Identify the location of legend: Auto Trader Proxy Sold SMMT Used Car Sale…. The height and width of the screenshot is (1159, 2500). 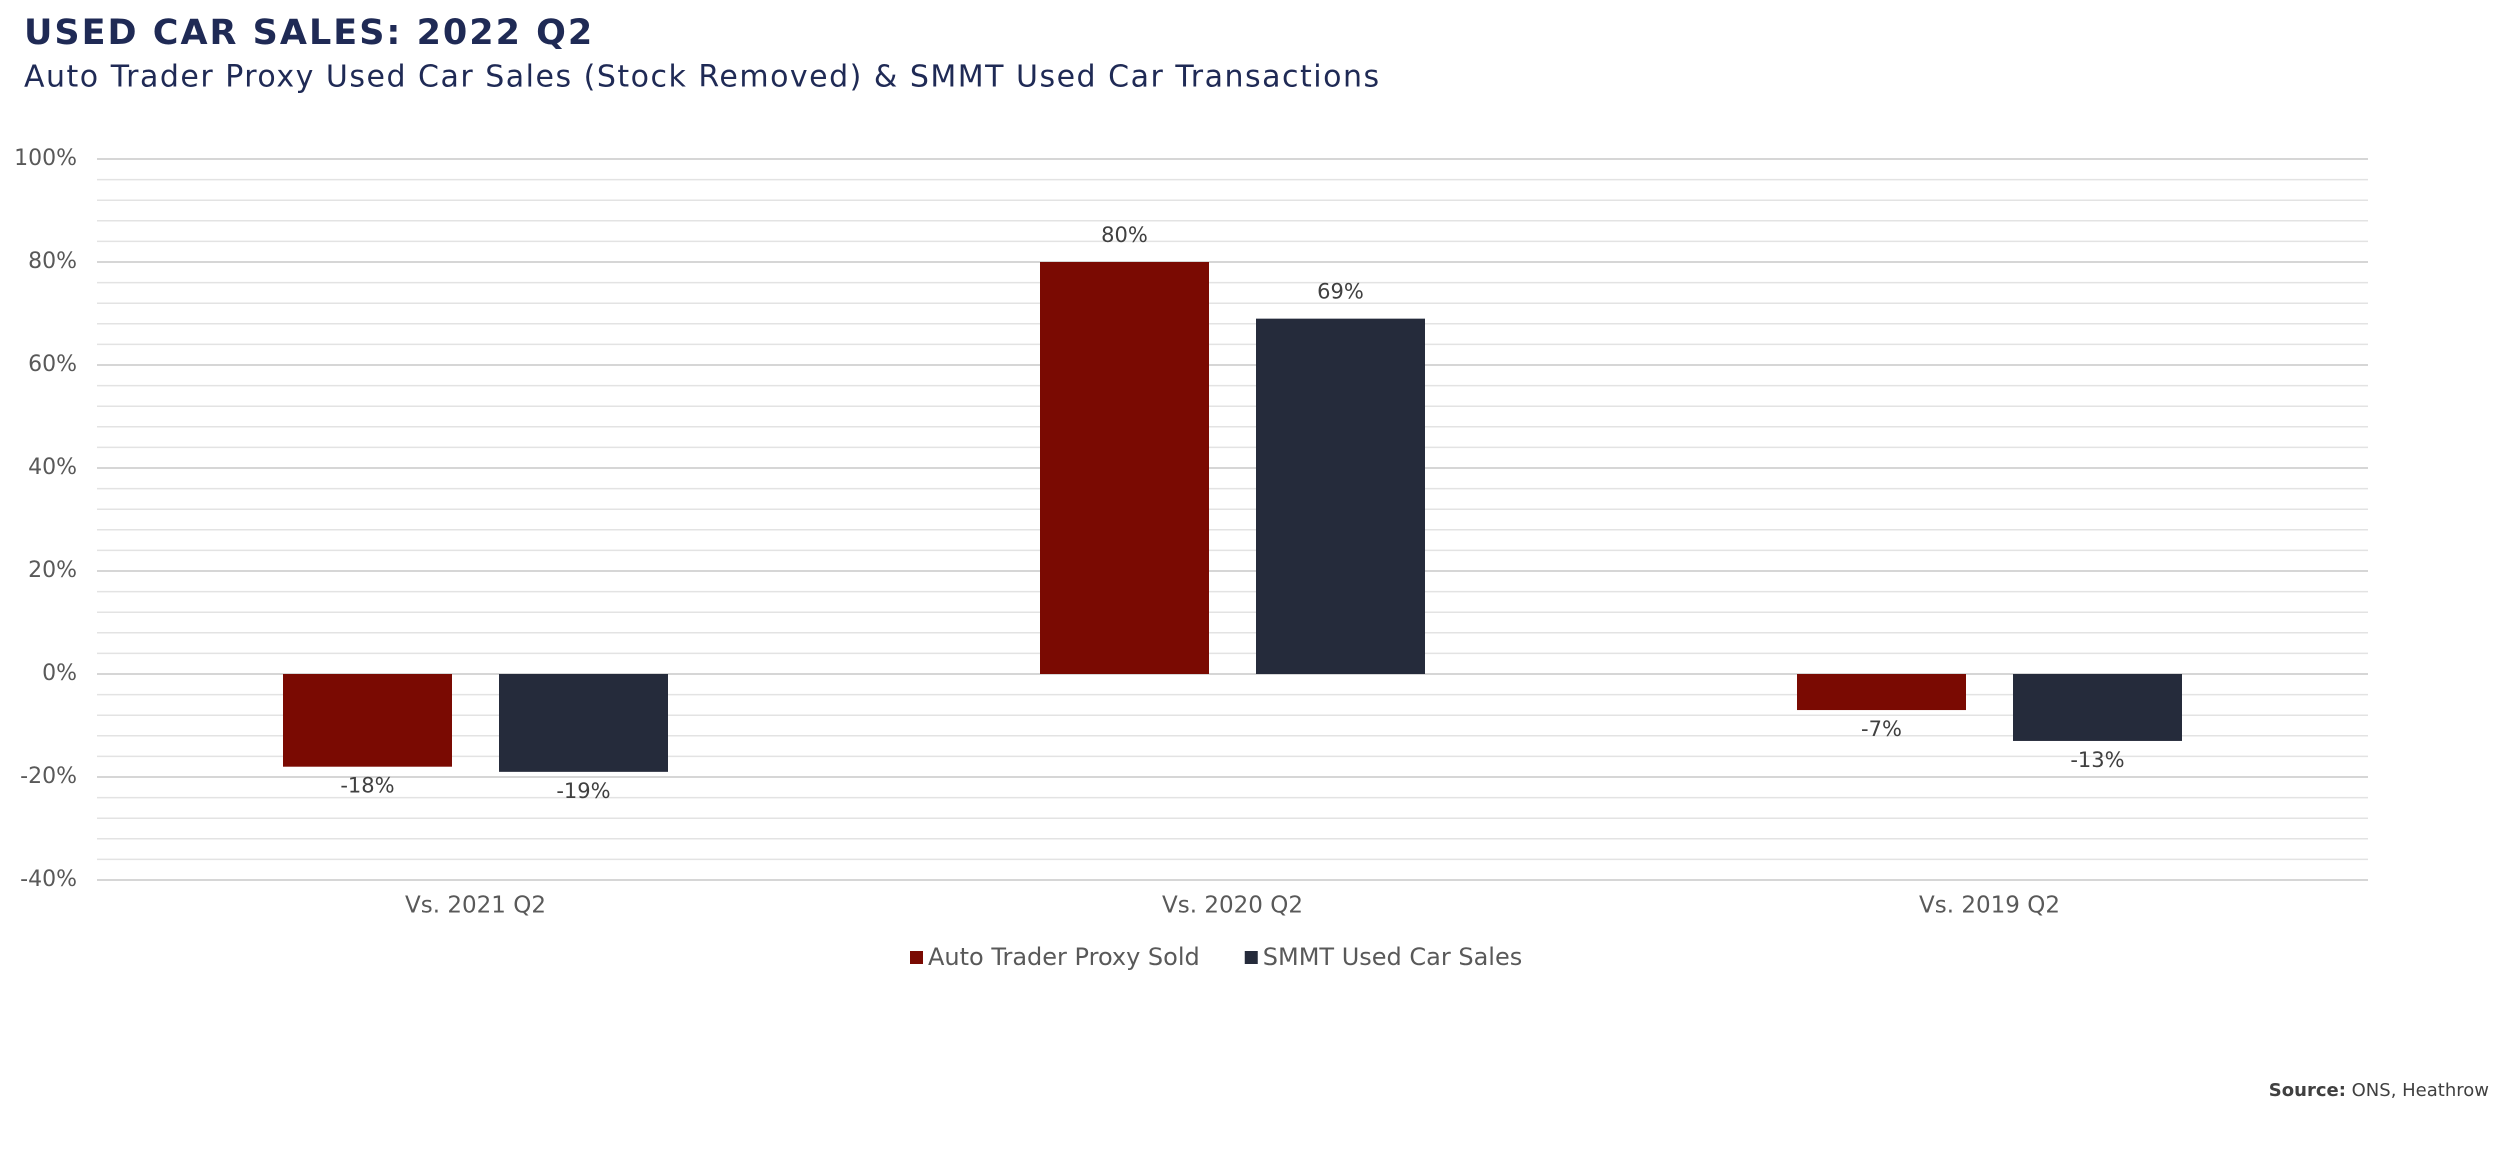
(1216, 957).